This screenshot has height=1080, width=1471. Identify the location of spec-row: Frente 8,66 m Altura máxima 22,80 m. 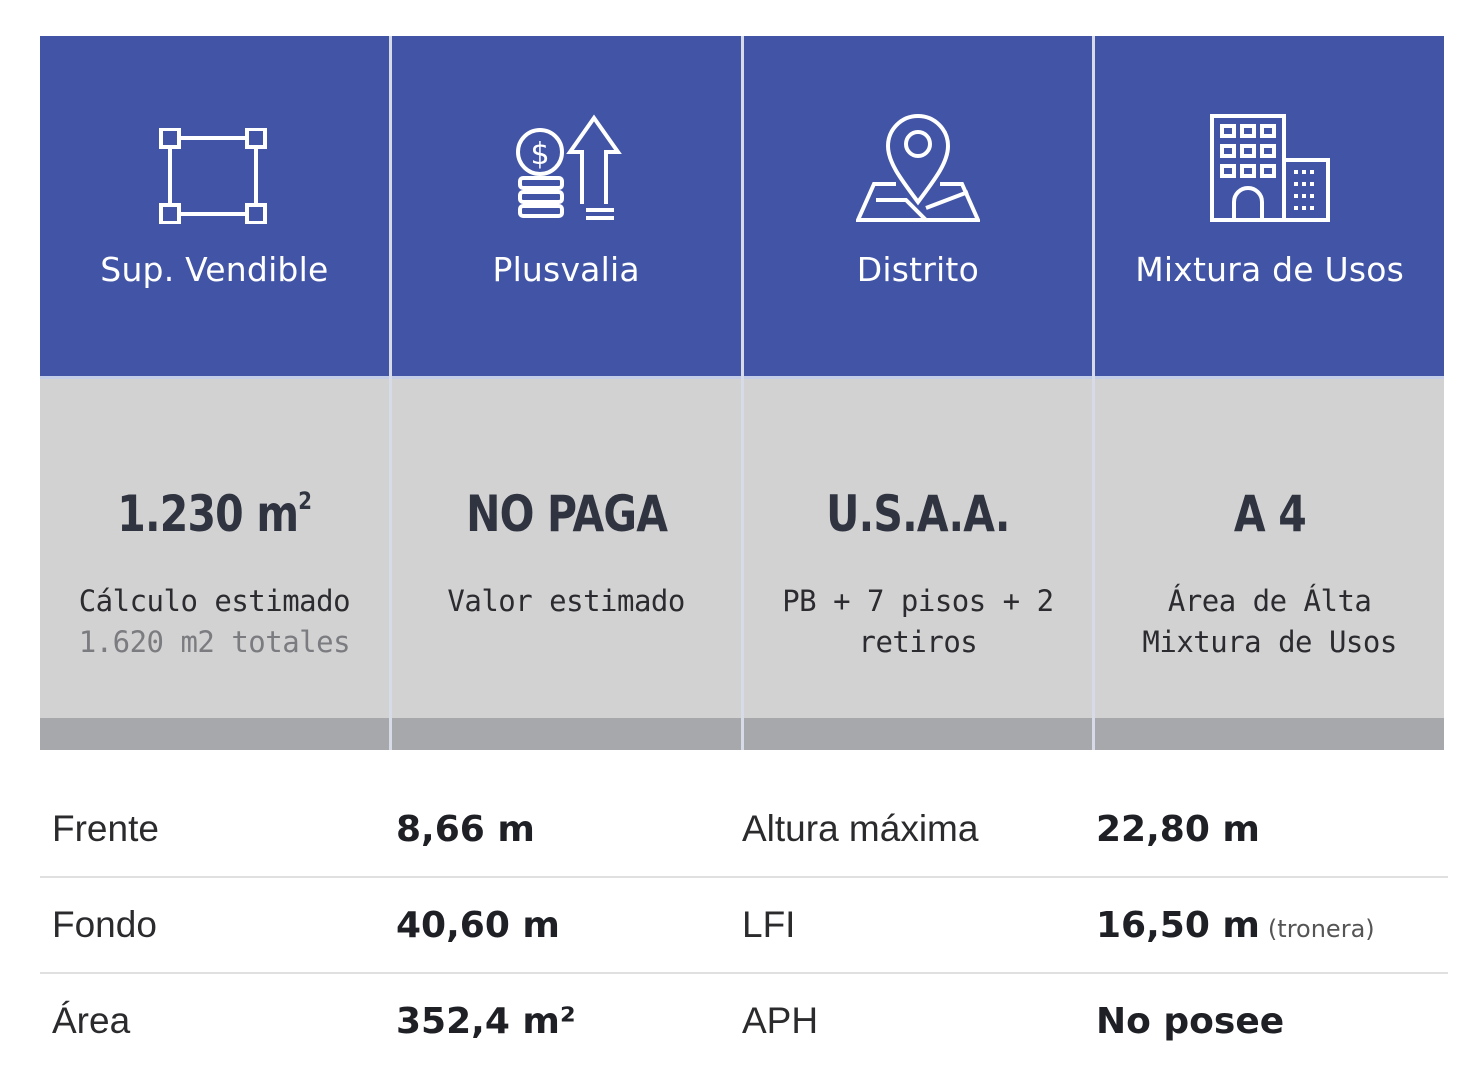
(744, 830).